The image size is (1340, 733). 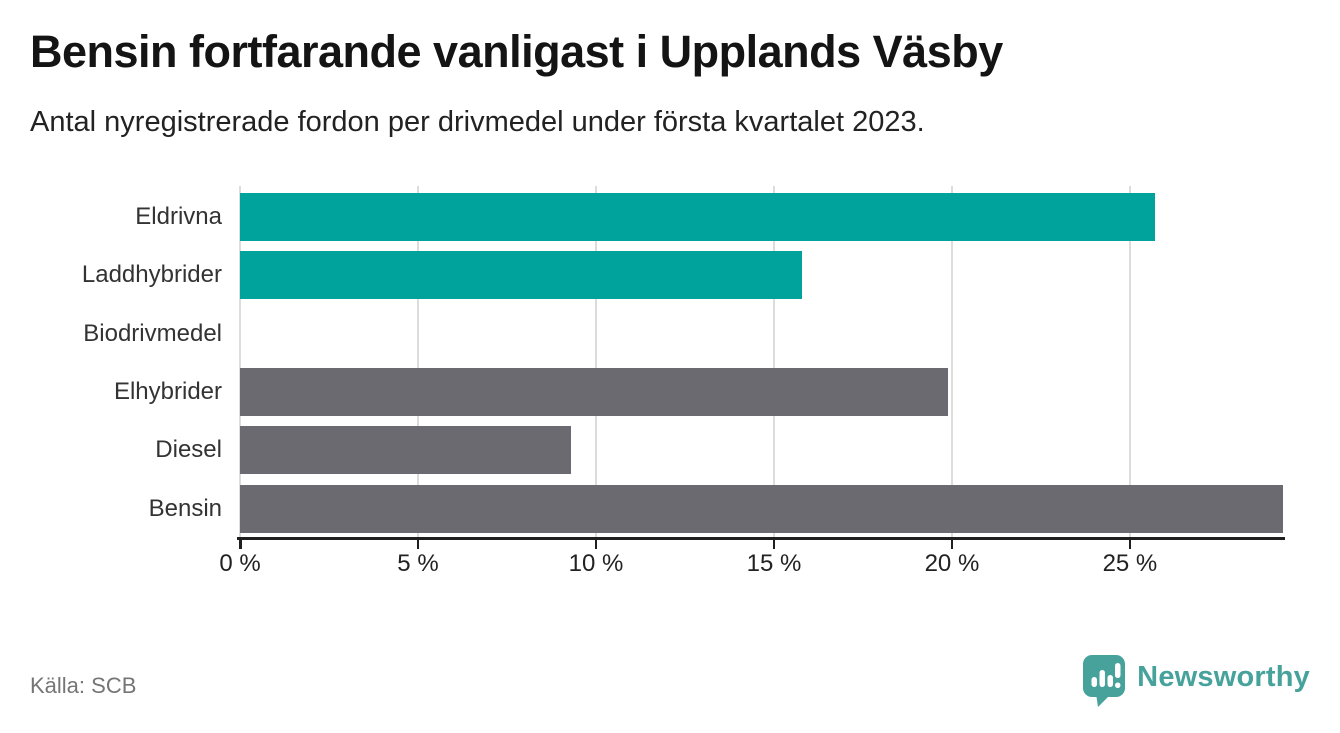 What do you see at coordinates (596, 563) in the screenshot?
I see `x-axis-tick-label: 10 %` at bounding box center [596, 563].